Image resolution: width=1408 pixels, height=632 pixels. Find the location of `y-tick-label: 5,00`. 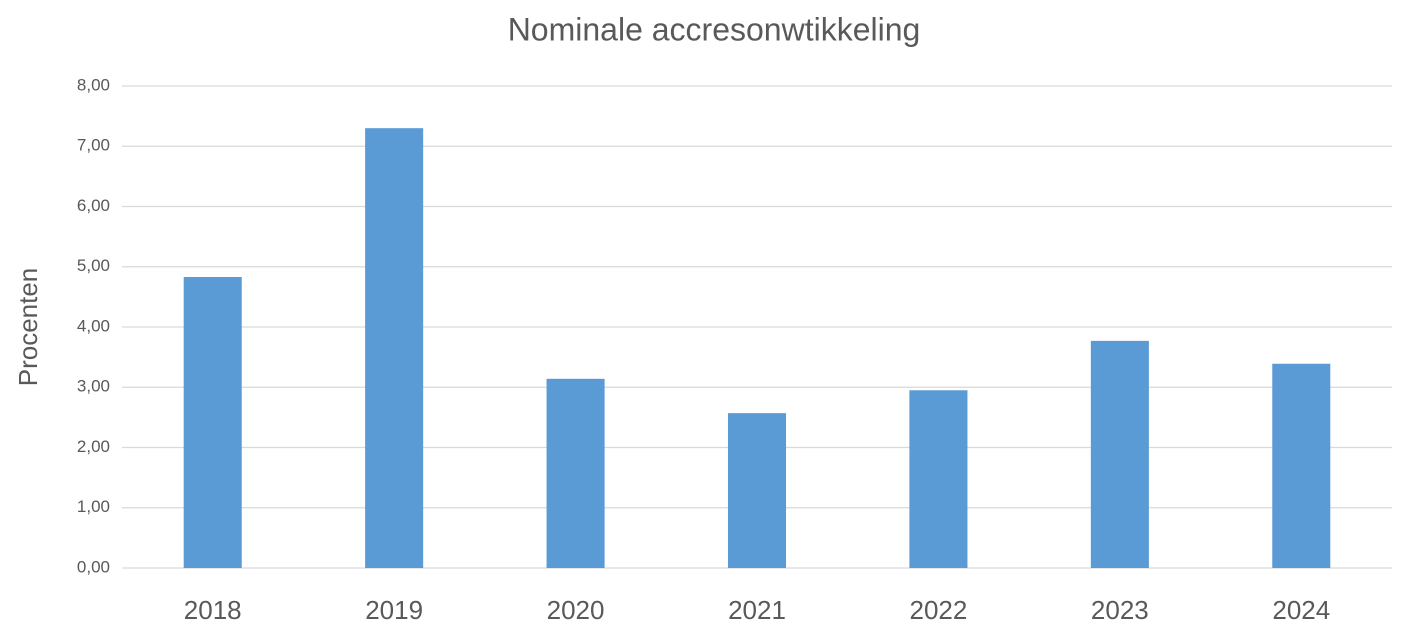

y-tick-label: 5,00 is located at coordinates (93, 265).